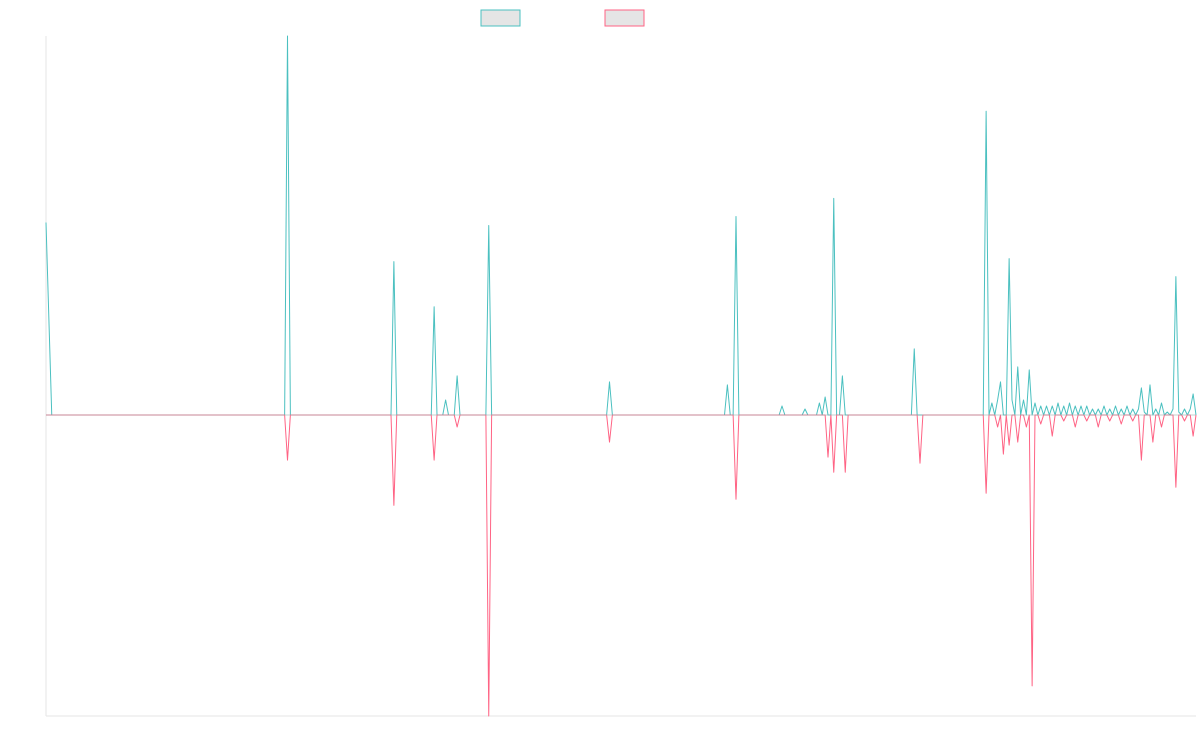 Image resolution: width=1200 pixels, height=750 pixels. Describe the element at coordinates (624, 18) in the screenshot. I see `legend-swatch-series-b` at that location.